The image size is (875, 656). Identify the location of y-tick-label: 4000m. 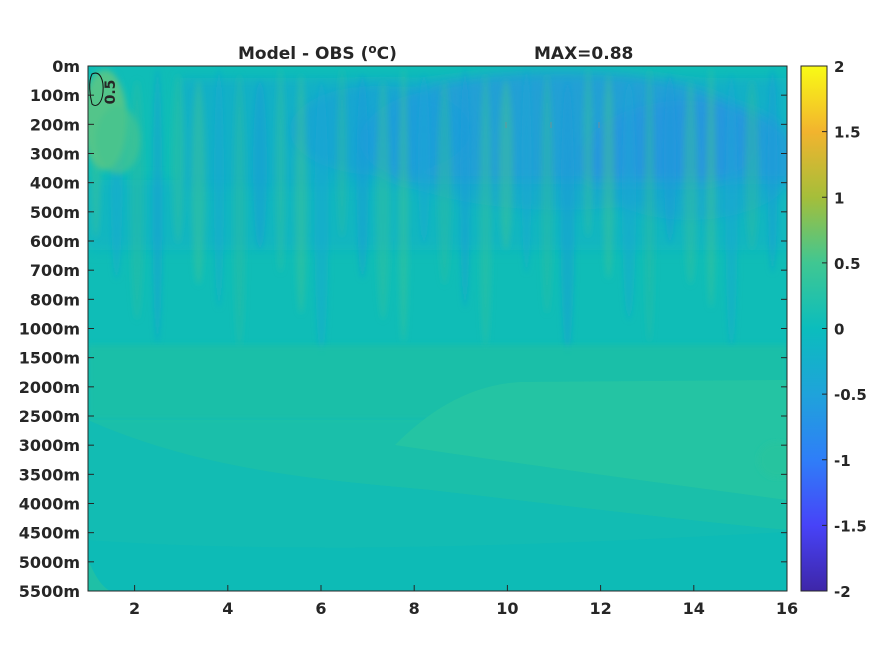
(49, 504).